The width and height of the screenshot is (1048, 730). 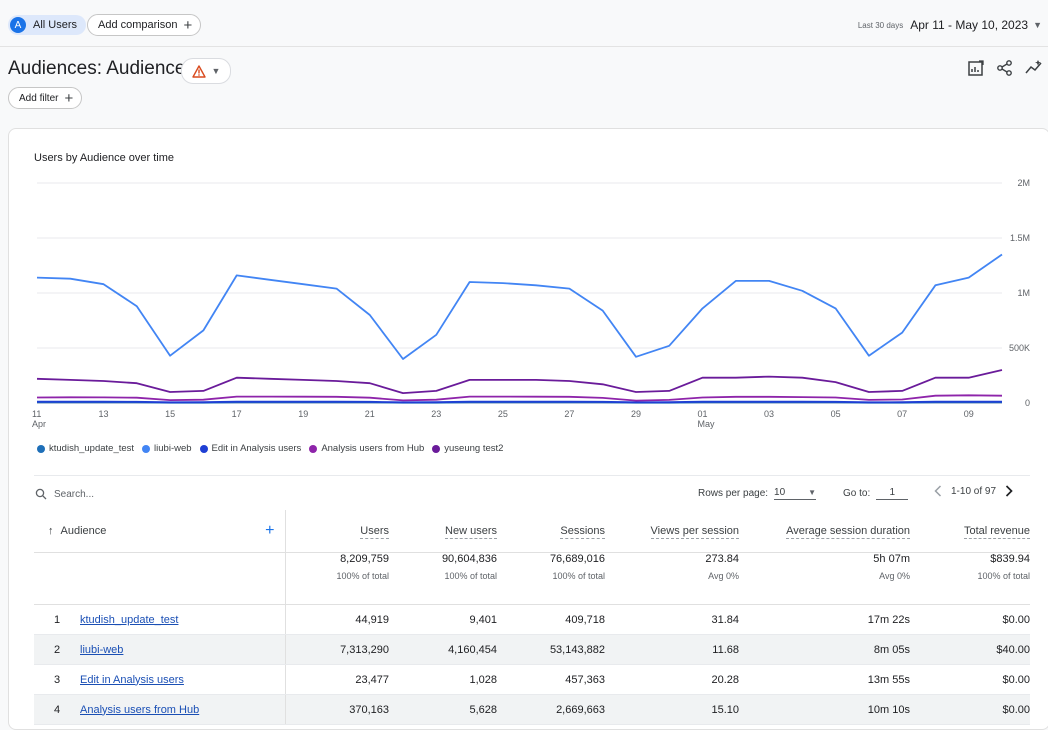 What do you see at coordinates (269, 531) in the screenshot?
I see `add-dimension-icon: +` at bounding box center [269, 531].